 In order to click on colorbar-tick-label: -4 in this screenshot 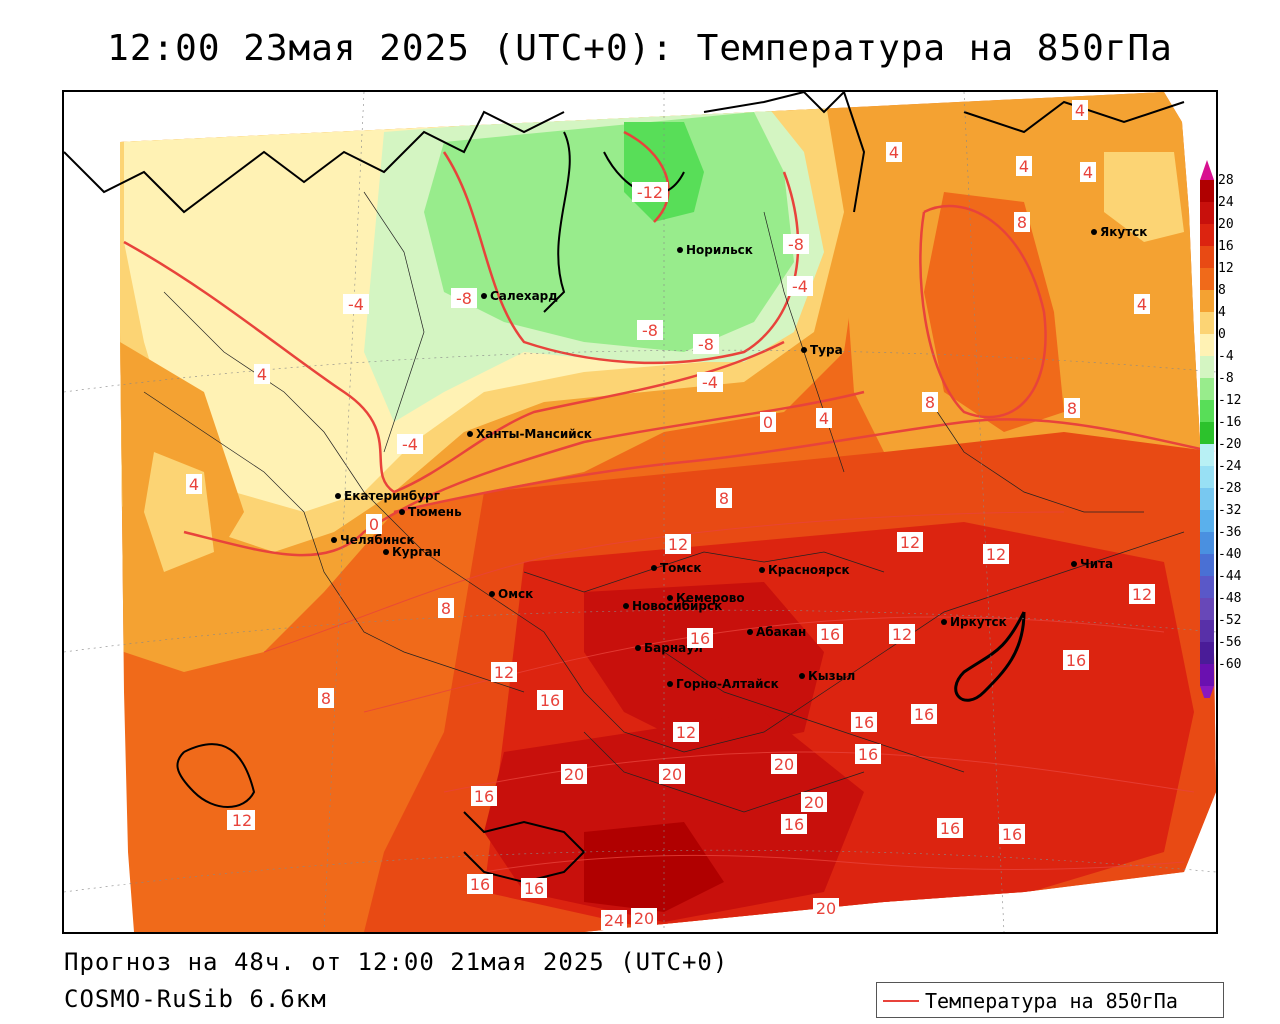, I will do `click(1226, 356)`.